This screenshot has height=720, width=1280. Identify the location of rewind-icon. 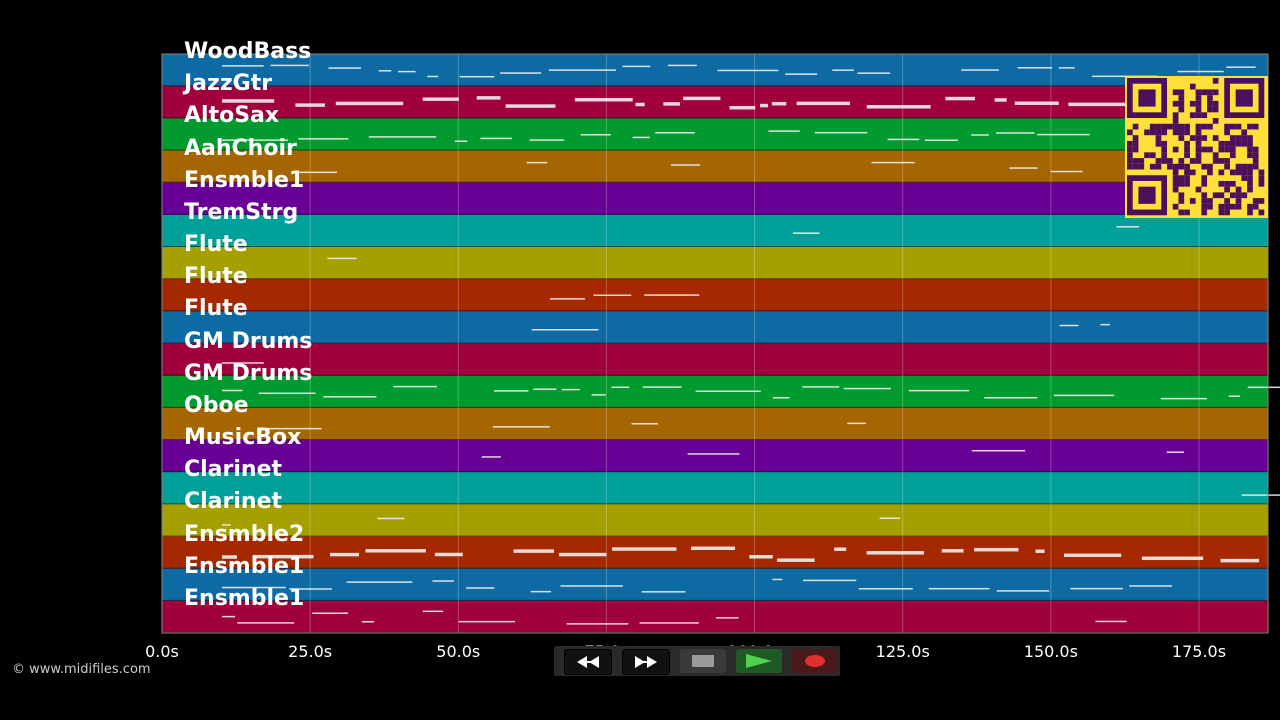
(588, 662).